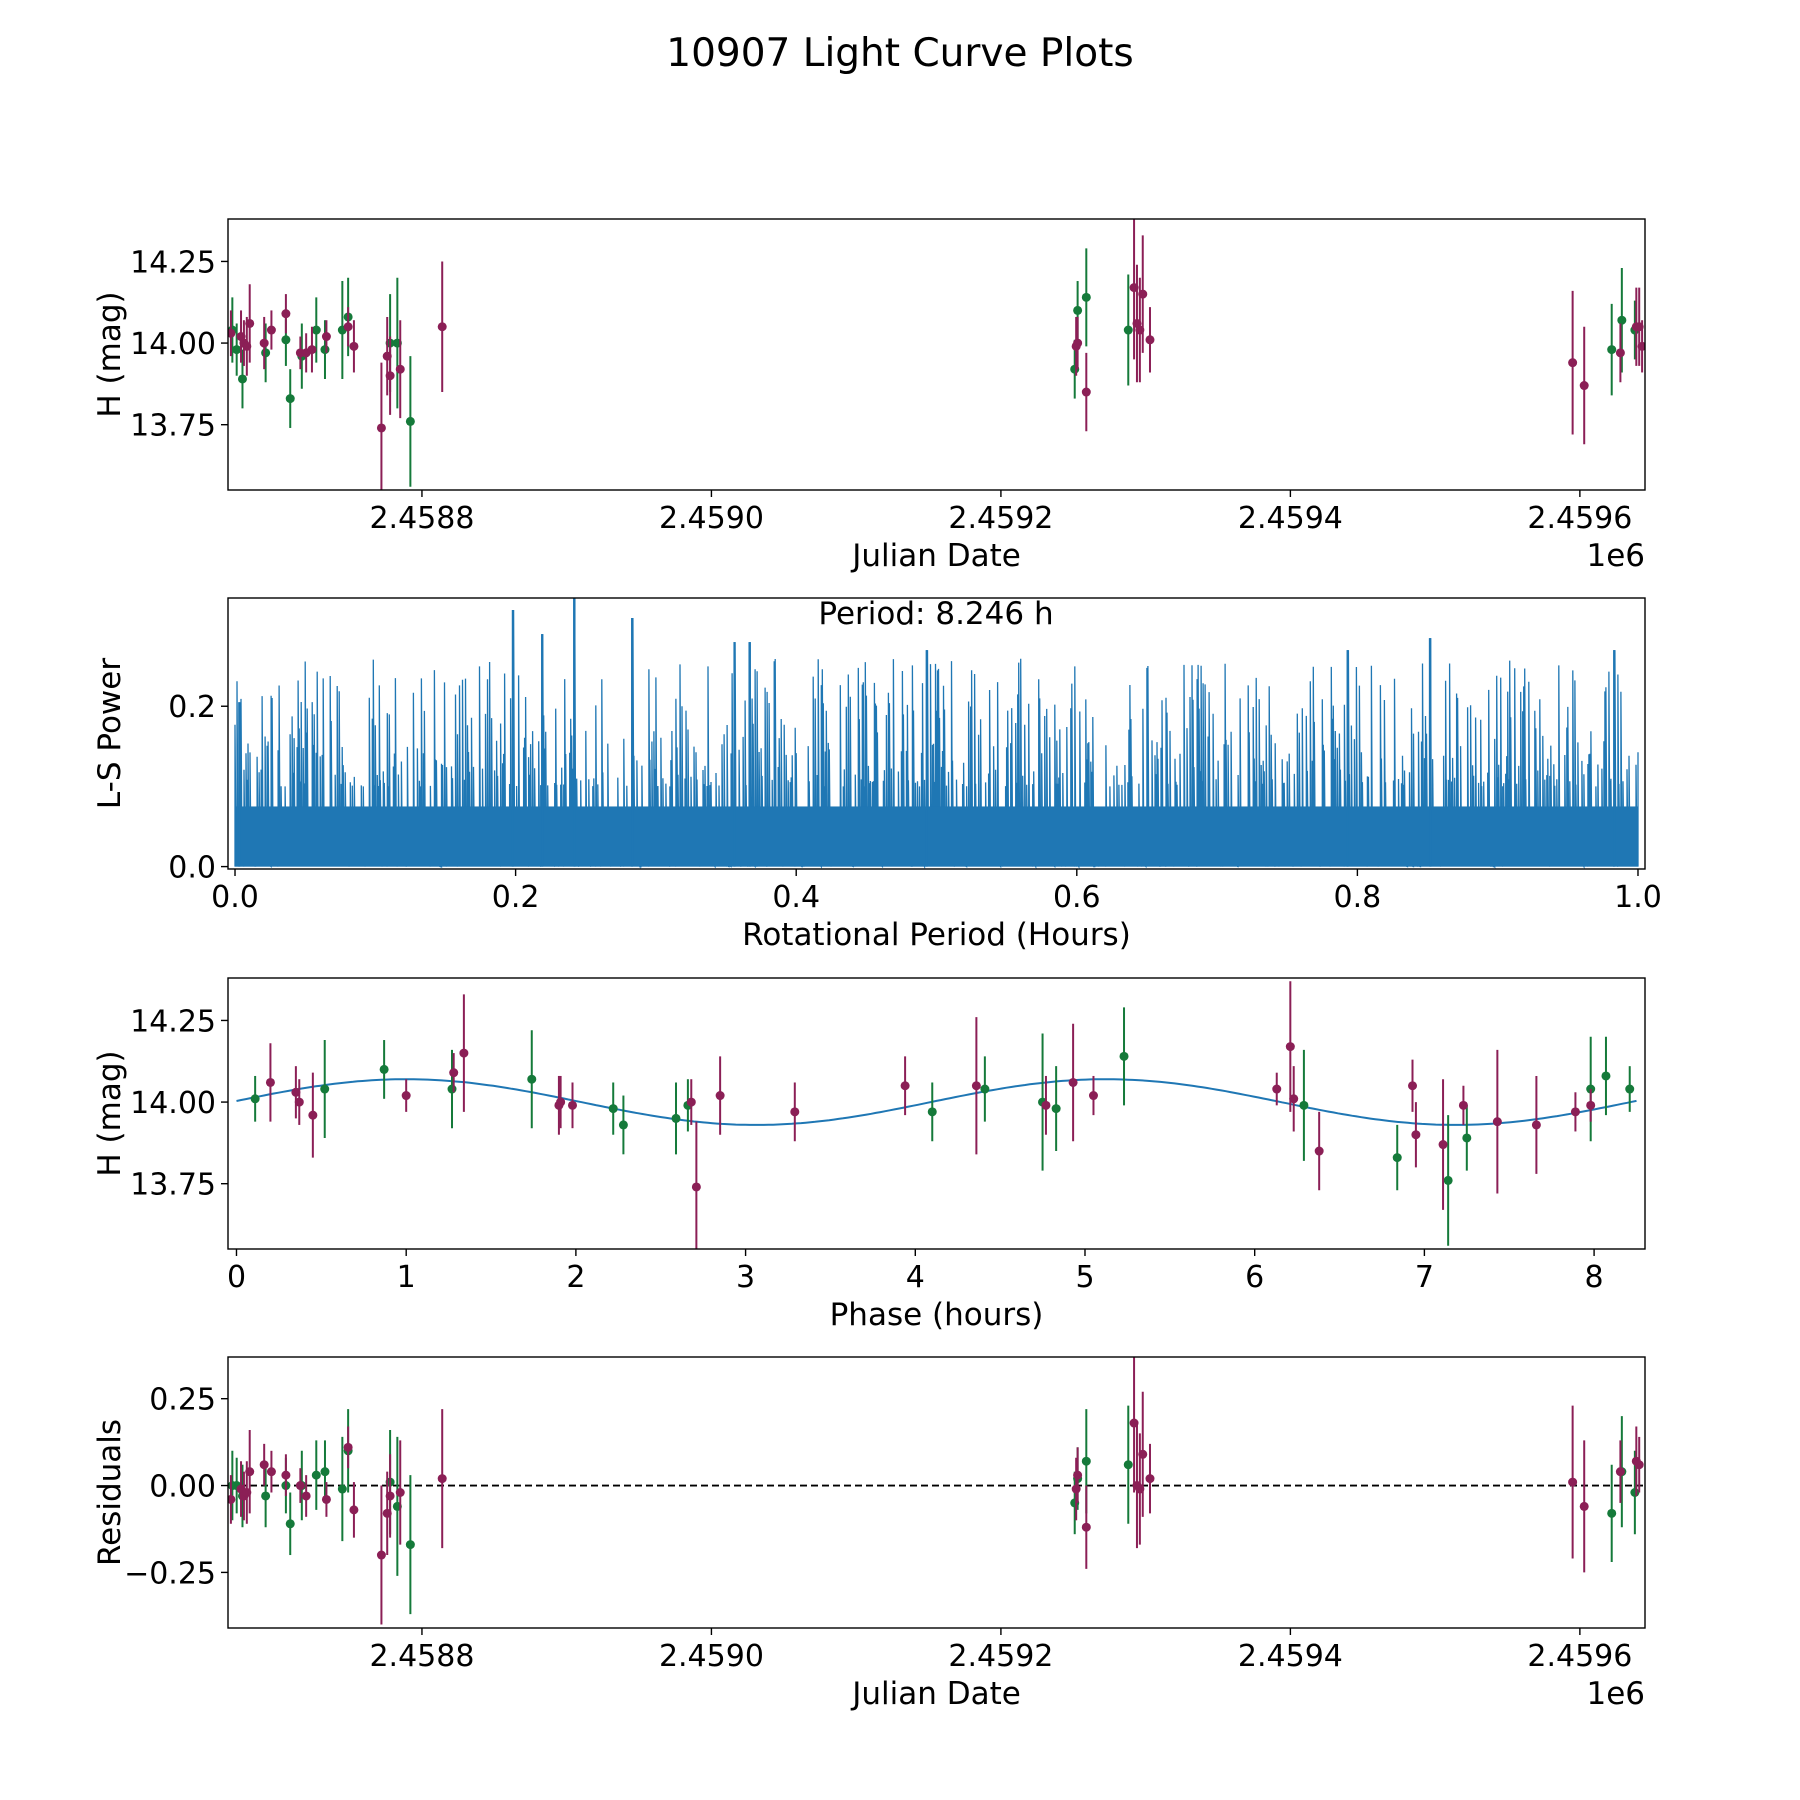  I want to click on x-offset-label: 1e6, so click(1615, 556).